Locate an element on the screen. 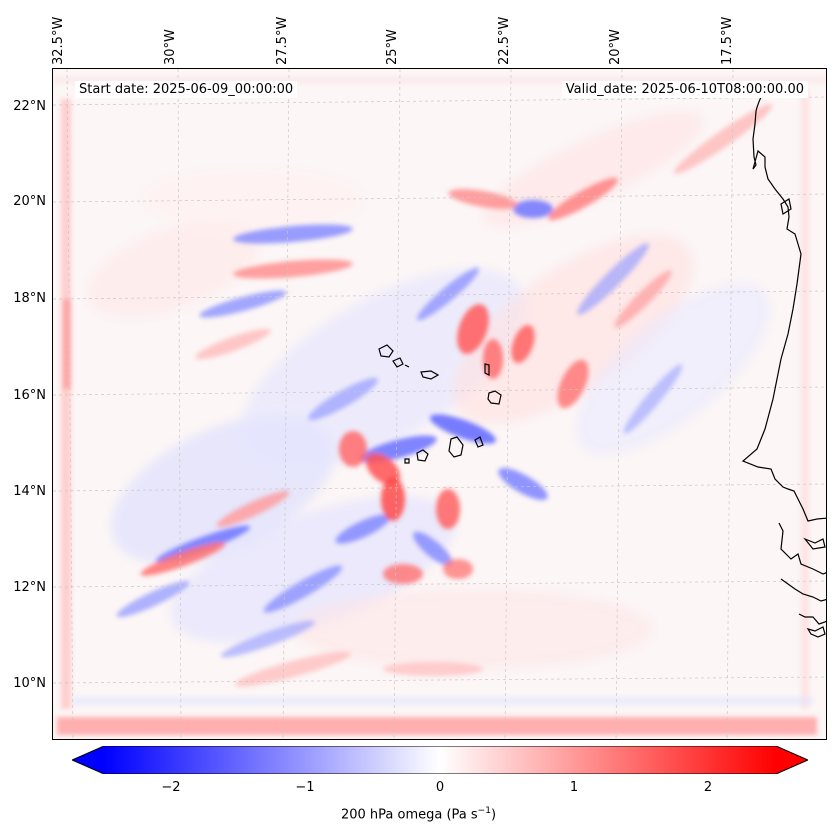  colorbar-body is located at coordinates (440, 760).